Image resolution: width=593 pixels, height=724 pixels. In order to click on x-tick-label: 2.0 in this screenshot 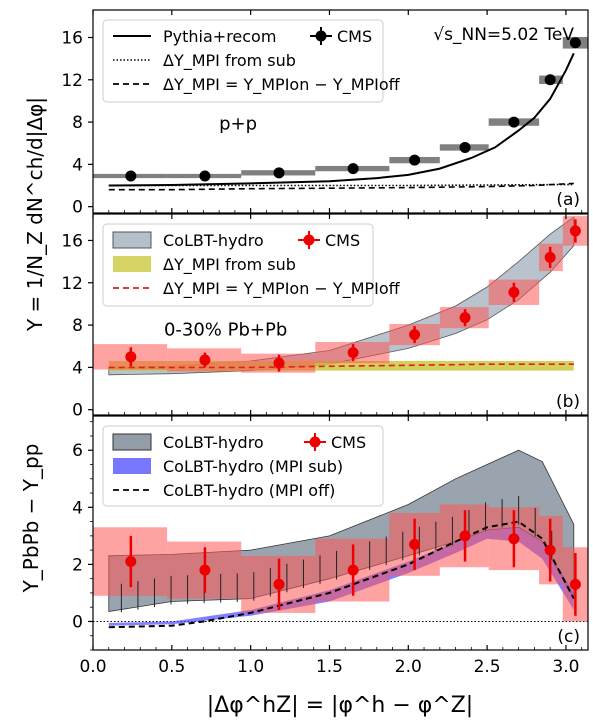, I will do `click(408, 667)`.